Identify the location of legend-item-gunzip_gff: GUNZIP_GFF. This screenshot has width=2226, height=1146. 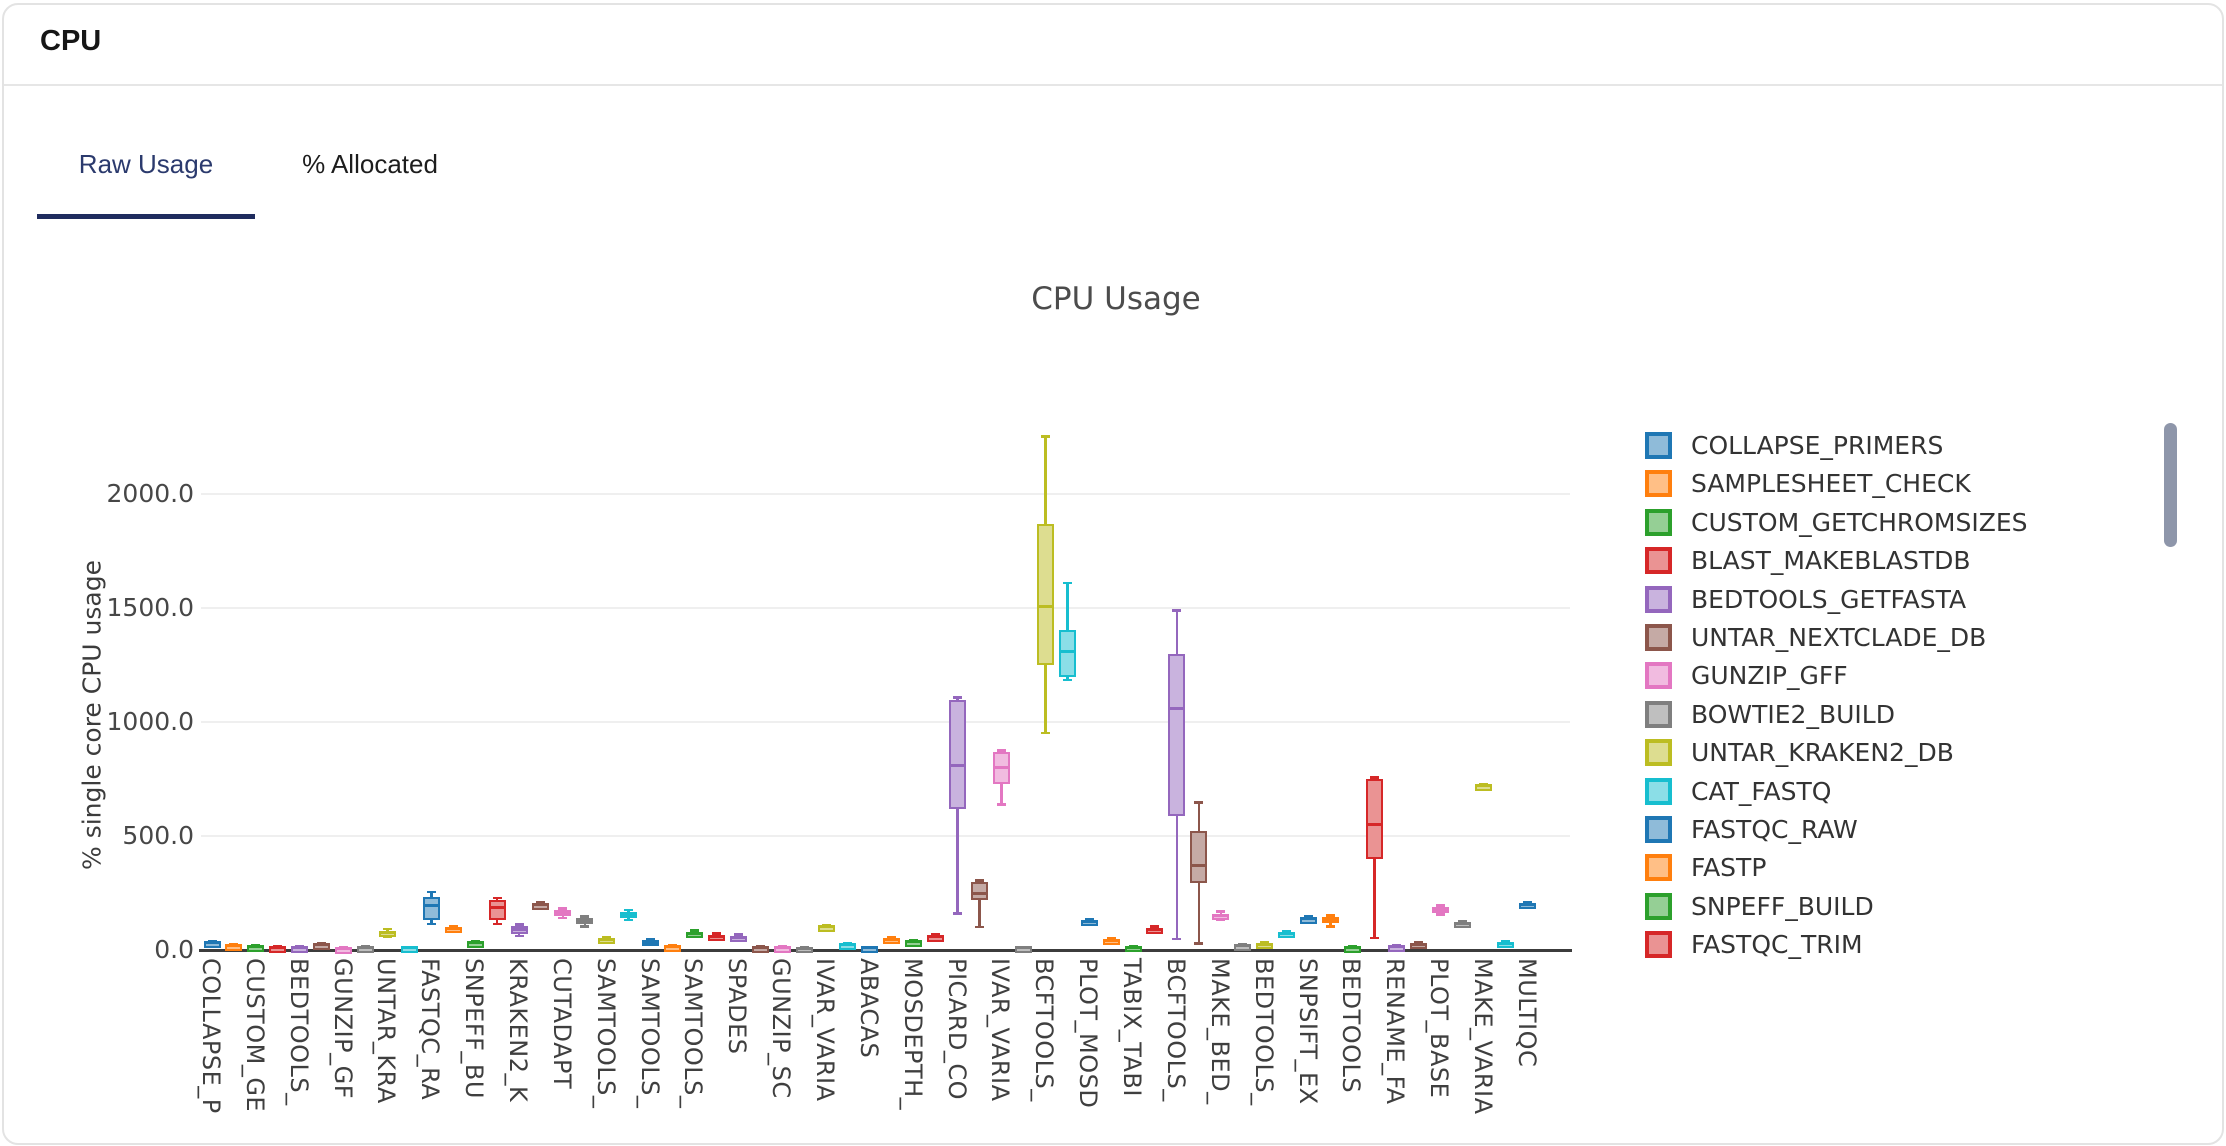
(1836, 676).